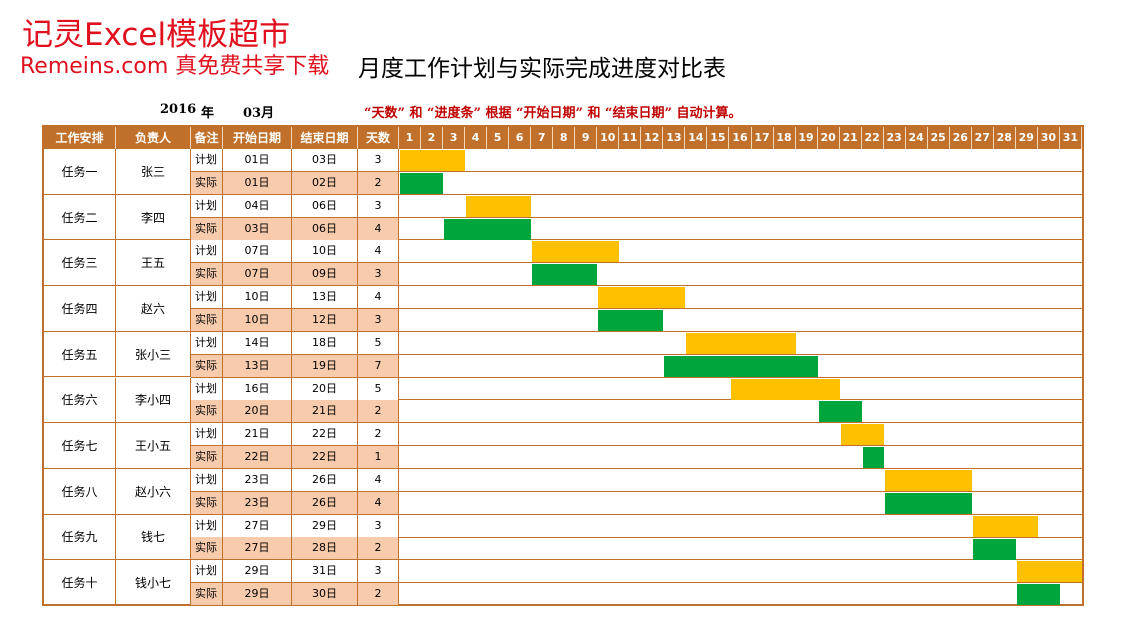 Image resolution: width=1124 pixels, height=644 pixels. Describe the element at coordinates (257, 412) in the screenshot. I see `actual-start-date: 20日` at that location.